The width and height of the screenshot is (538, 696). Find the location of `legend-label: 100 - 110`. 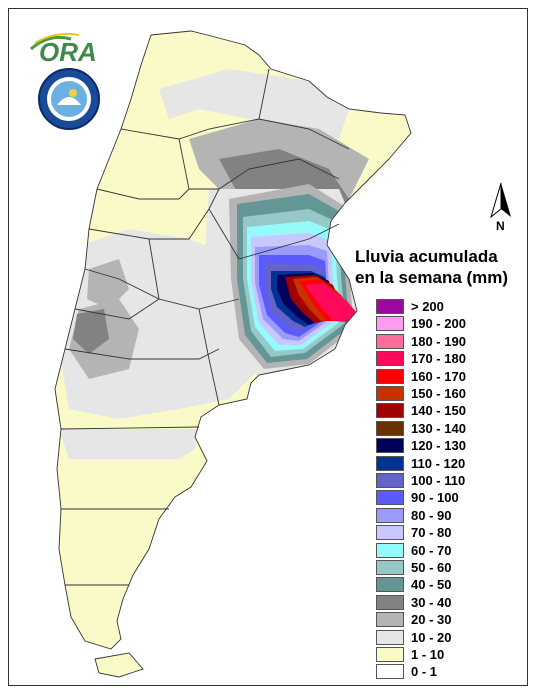

legend-label: 100 - 110 is located at coordinates (438, 480).